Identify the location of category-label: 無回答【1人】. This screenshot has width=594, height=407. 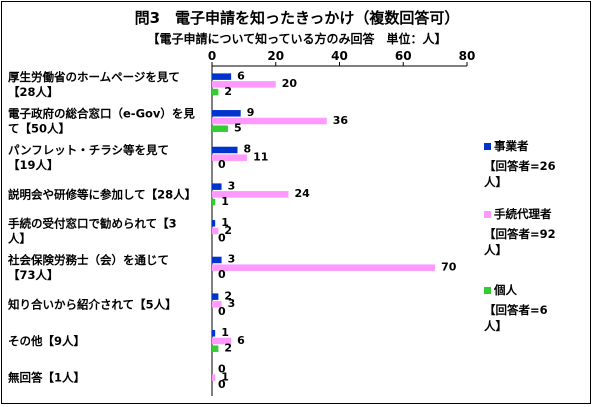
(46, 378).